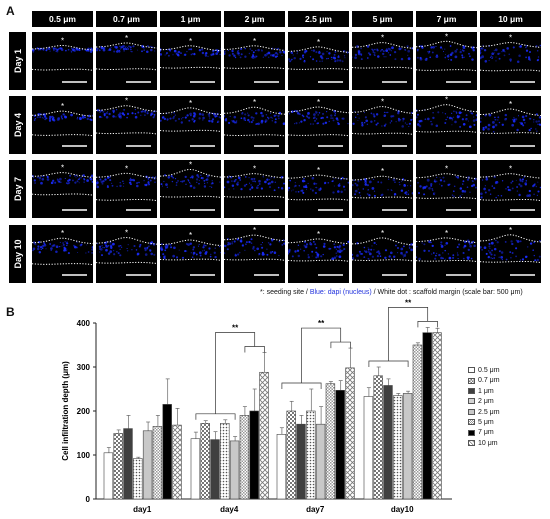  What do you see at coordinates (382, 110) in the screenshot?
I see `scaffold-top-margin` at bounding box center [382, 110].